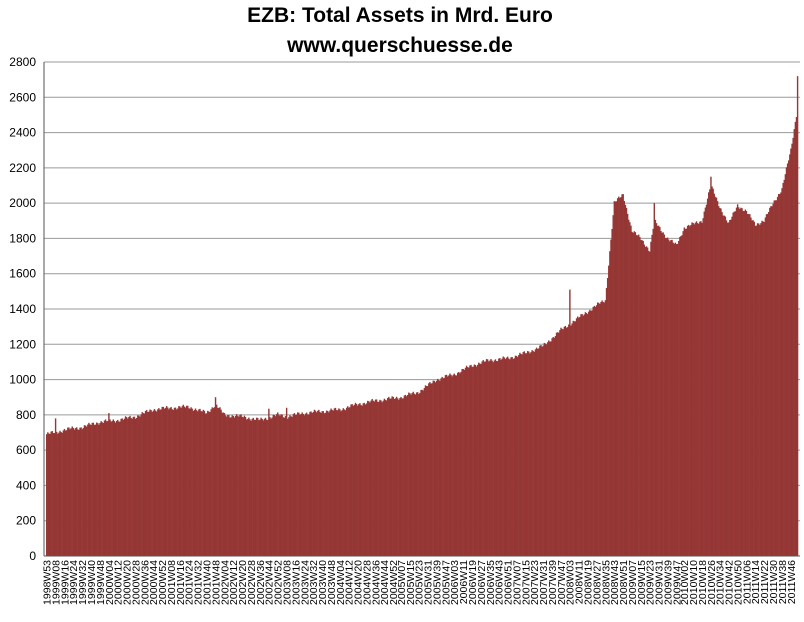  I want to click on x-tick-label: 2007W23, so click(535, 582).